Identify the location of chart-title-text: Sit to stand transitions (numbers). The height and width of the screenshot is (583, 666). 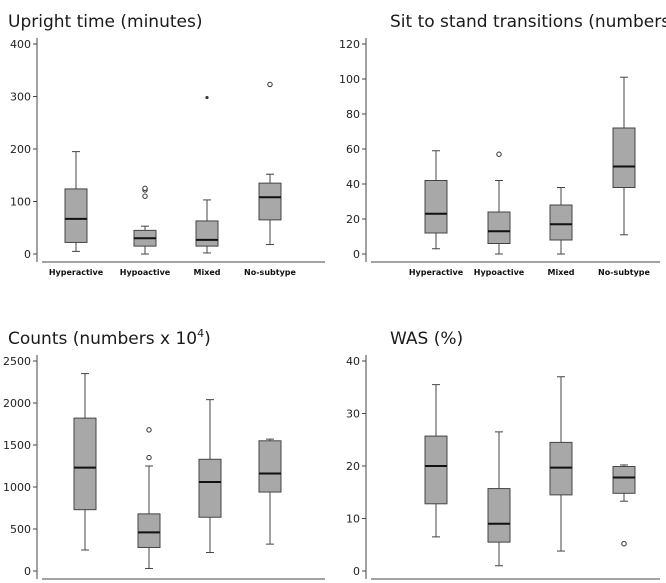
(528, 22).